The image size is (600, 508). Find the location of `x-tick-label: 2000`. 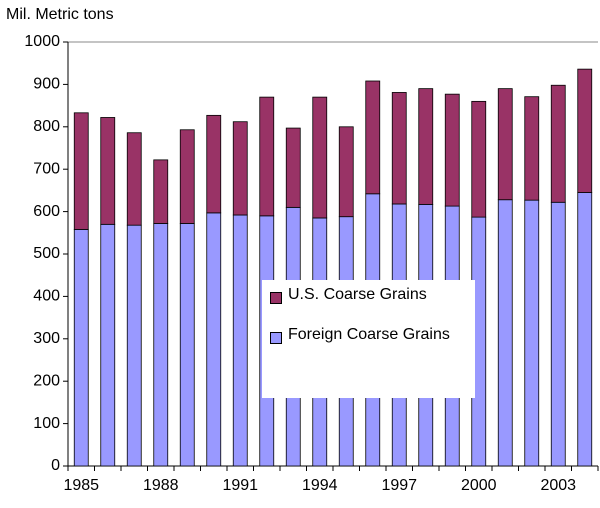

x-tick-label: 2000 is located at coordinates (479, 485).